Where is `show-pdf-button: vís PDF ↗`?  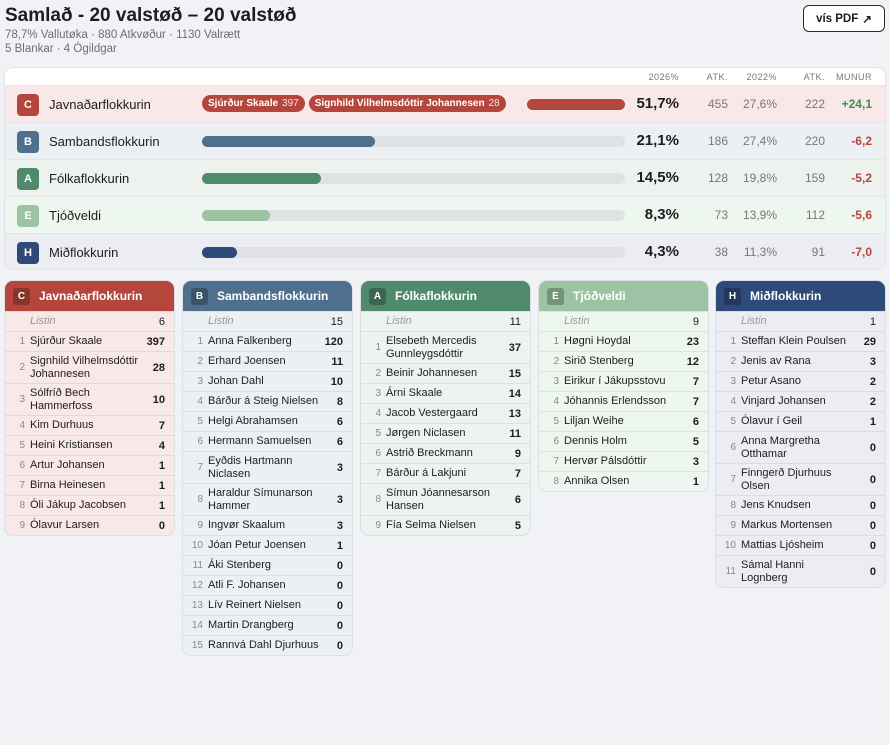
show-pdf-button: vís PDF ↗ is located at coordinates (844, 18).